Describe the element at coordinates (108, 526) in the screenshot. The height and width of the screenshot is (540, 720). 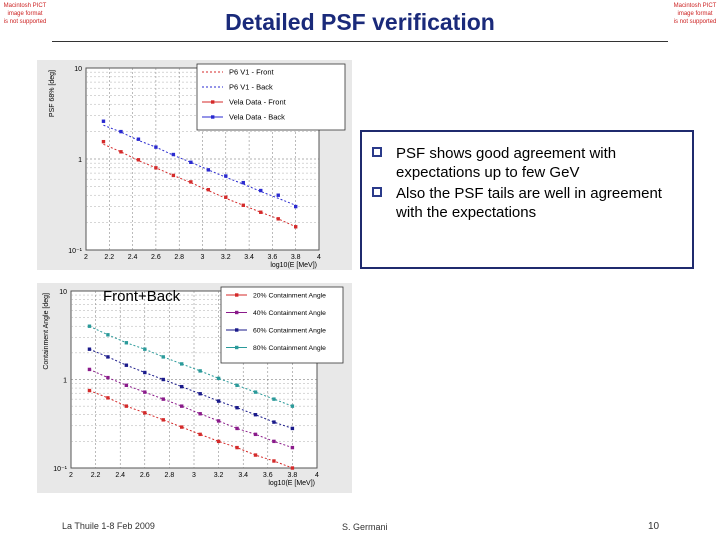
I see `footer-conference: La Thuile 1-8 Feb 2009` at that location.